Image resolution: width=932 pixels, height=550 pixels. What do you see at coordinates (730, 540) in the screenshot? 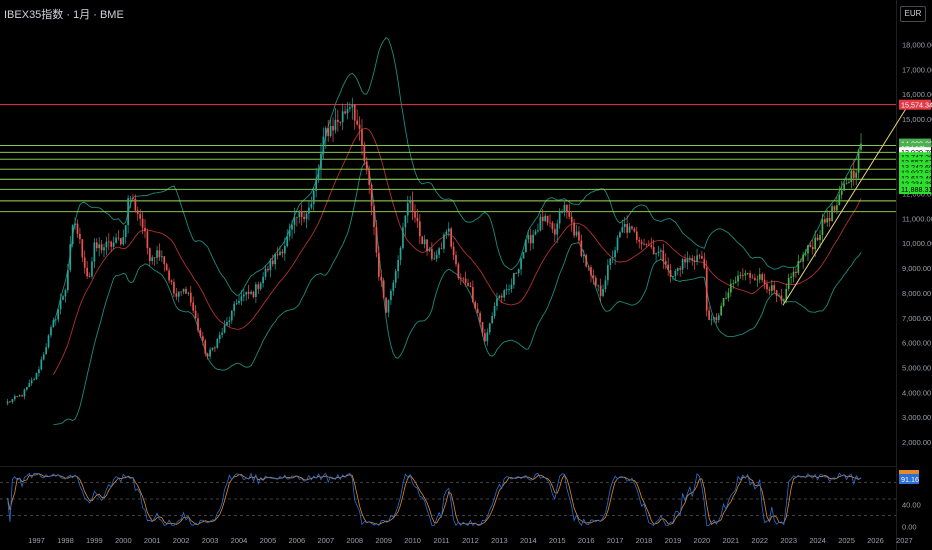
I see `time-tick-label: 2021` at bounding box center [730, 540].